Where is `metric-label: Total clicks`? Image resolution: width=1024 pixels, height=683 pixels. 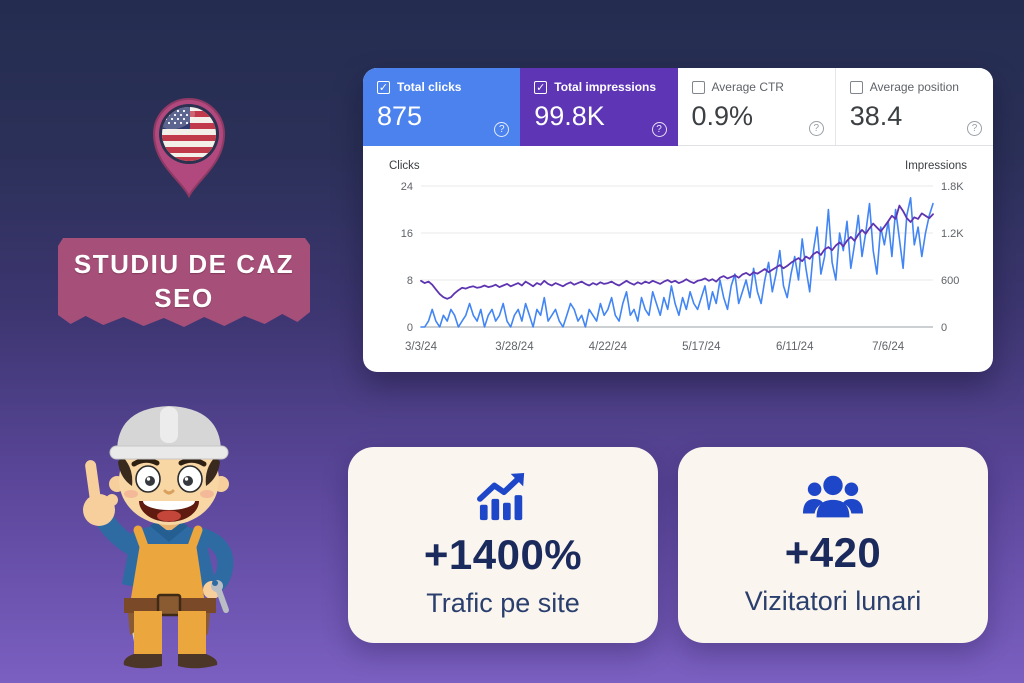 metric-label: Total clicks is located at coordinates (429, 87).